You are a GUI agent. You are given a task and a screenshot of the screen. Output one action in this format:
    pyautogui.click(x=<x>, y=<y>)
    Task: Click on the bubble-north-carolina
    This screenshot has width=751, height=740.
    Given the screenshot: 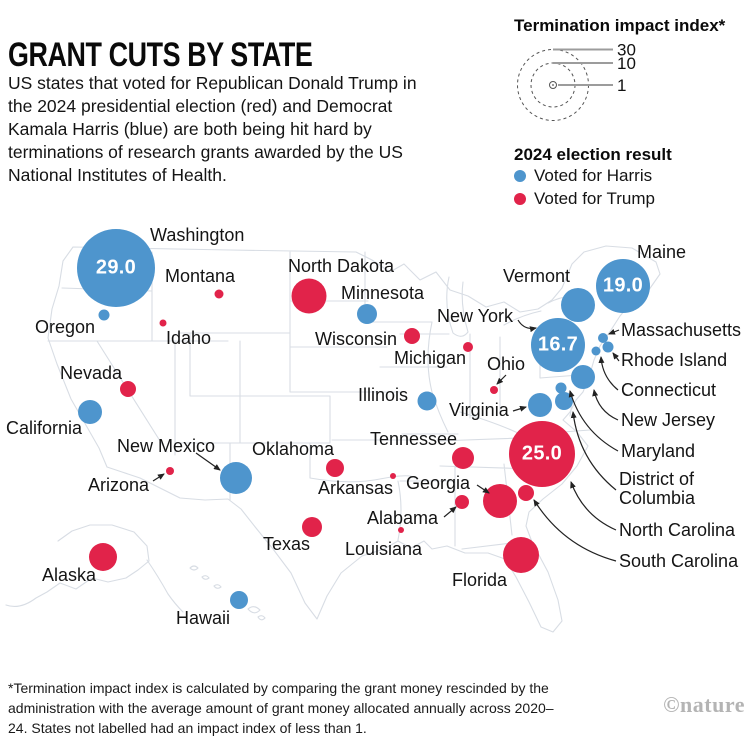 What is the action you would take?
    pyautogui.click(x=542, y=454)
    